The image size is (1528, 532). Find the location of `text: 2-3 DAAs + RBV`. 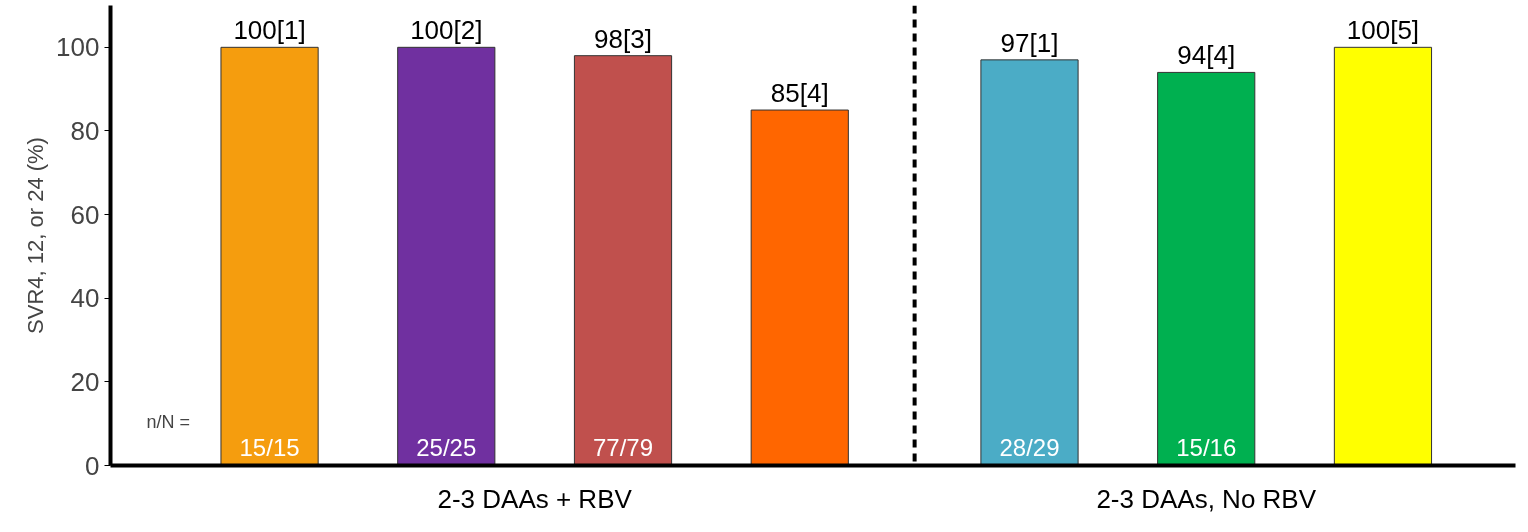

text: 2-3 DAAs + RBV is located at coordinates (535, 498).